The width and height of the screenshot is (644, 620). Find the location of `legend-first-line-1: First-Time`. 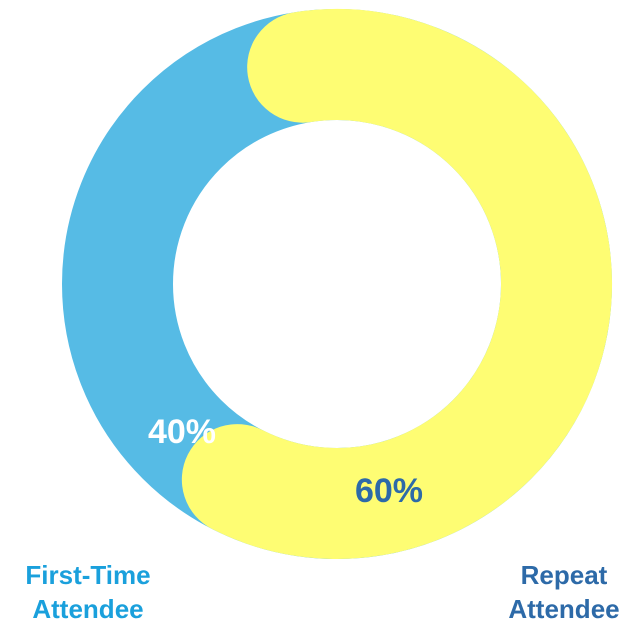

legend-first-line-1: First-Time is located at coordinates (88, 575).